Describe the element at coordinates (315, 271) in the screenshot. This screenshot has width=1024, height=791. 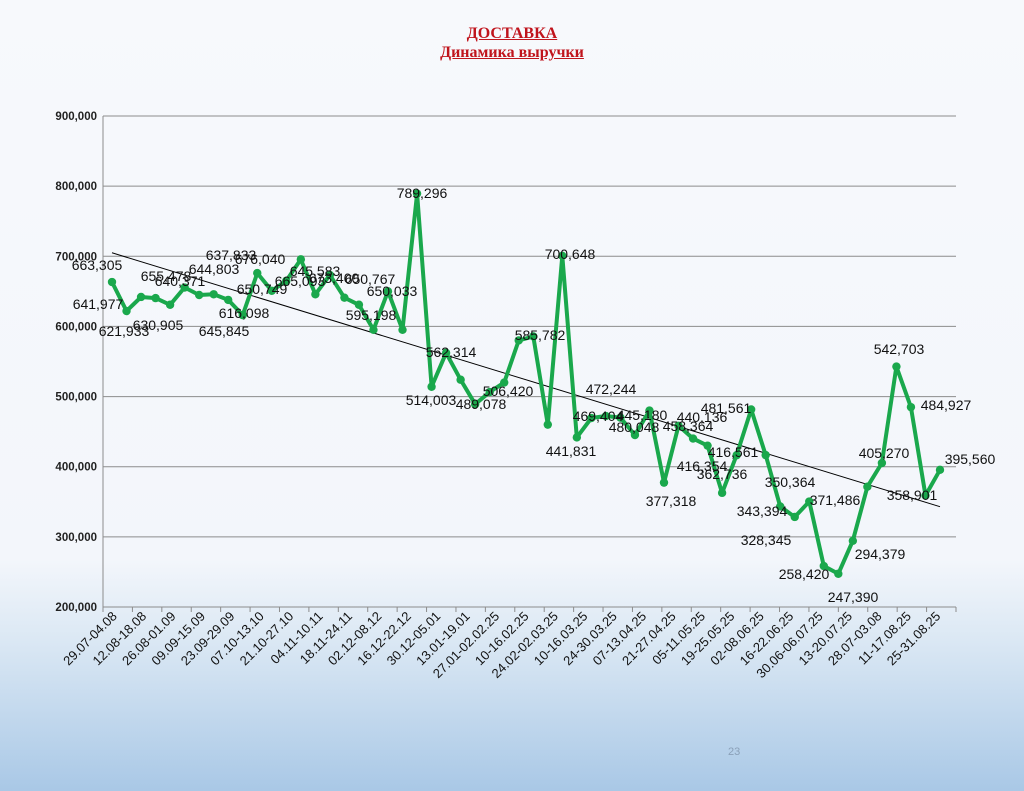
I see `data-label: 645,583` at that location.